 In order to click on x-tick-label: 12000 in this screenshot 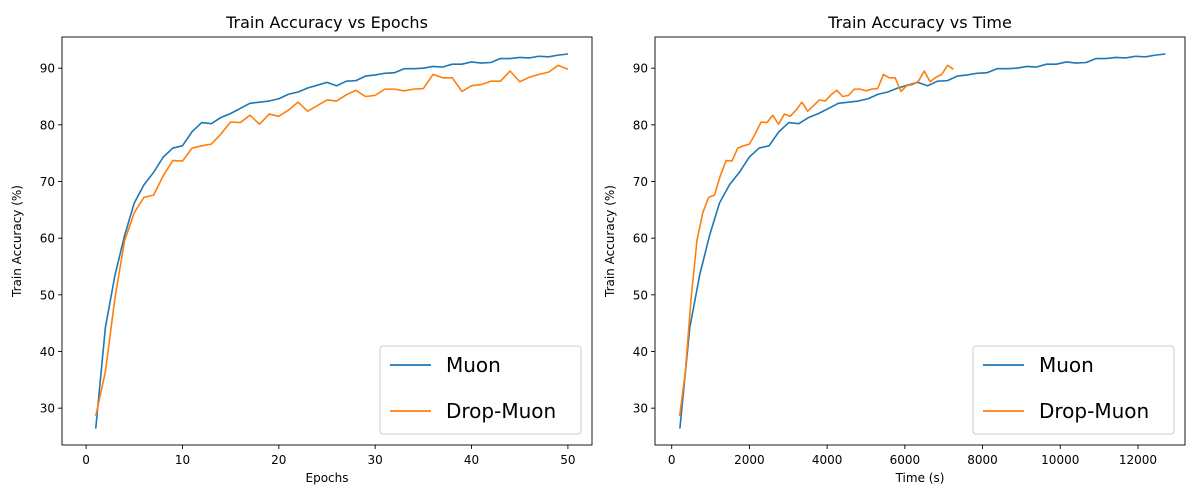, I will do `click(1138, 460)`.